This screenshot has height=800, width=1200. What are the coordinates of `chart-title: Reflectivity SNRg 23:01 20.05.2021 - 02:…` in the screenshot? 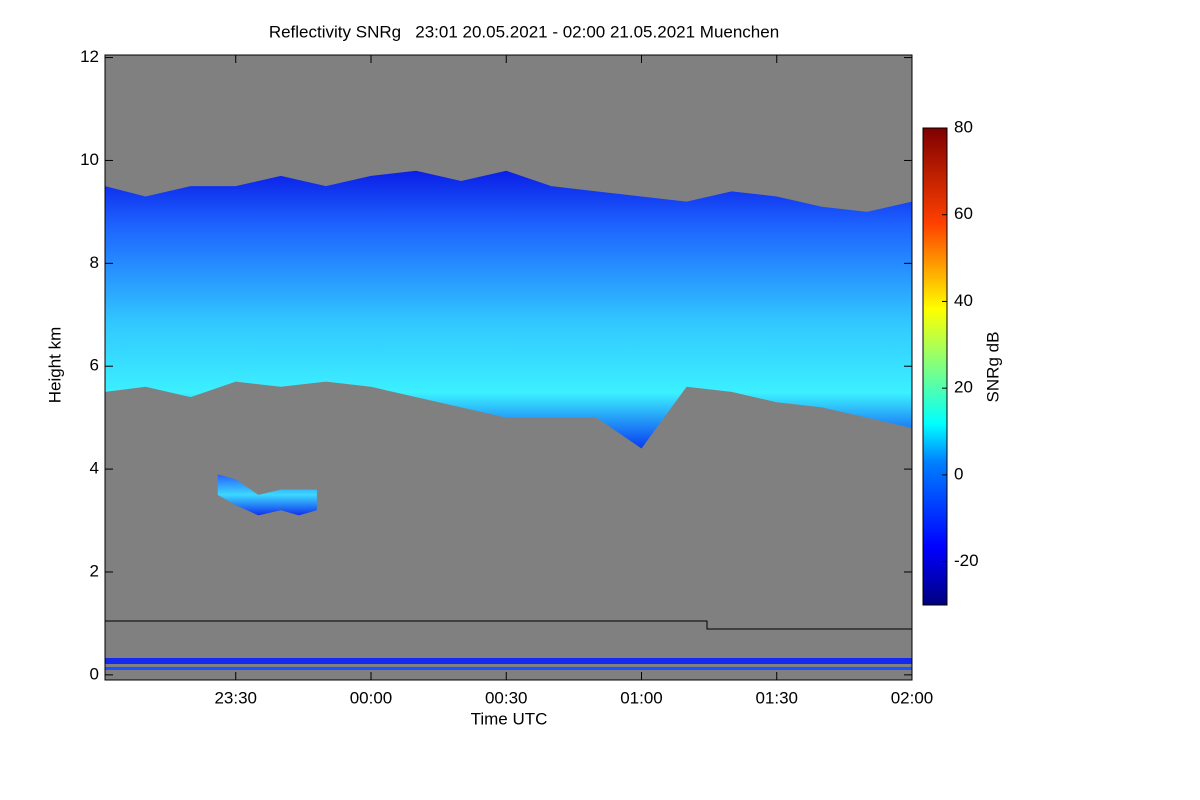 It's located at (524, 31).